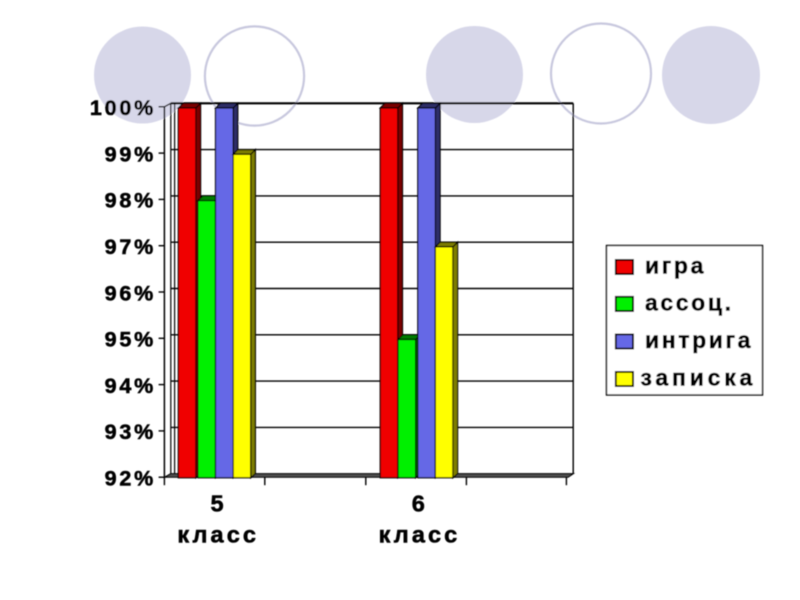 This screenshot has height=600, width=800. I want to click on svg-text: записка, so click(699, 378).